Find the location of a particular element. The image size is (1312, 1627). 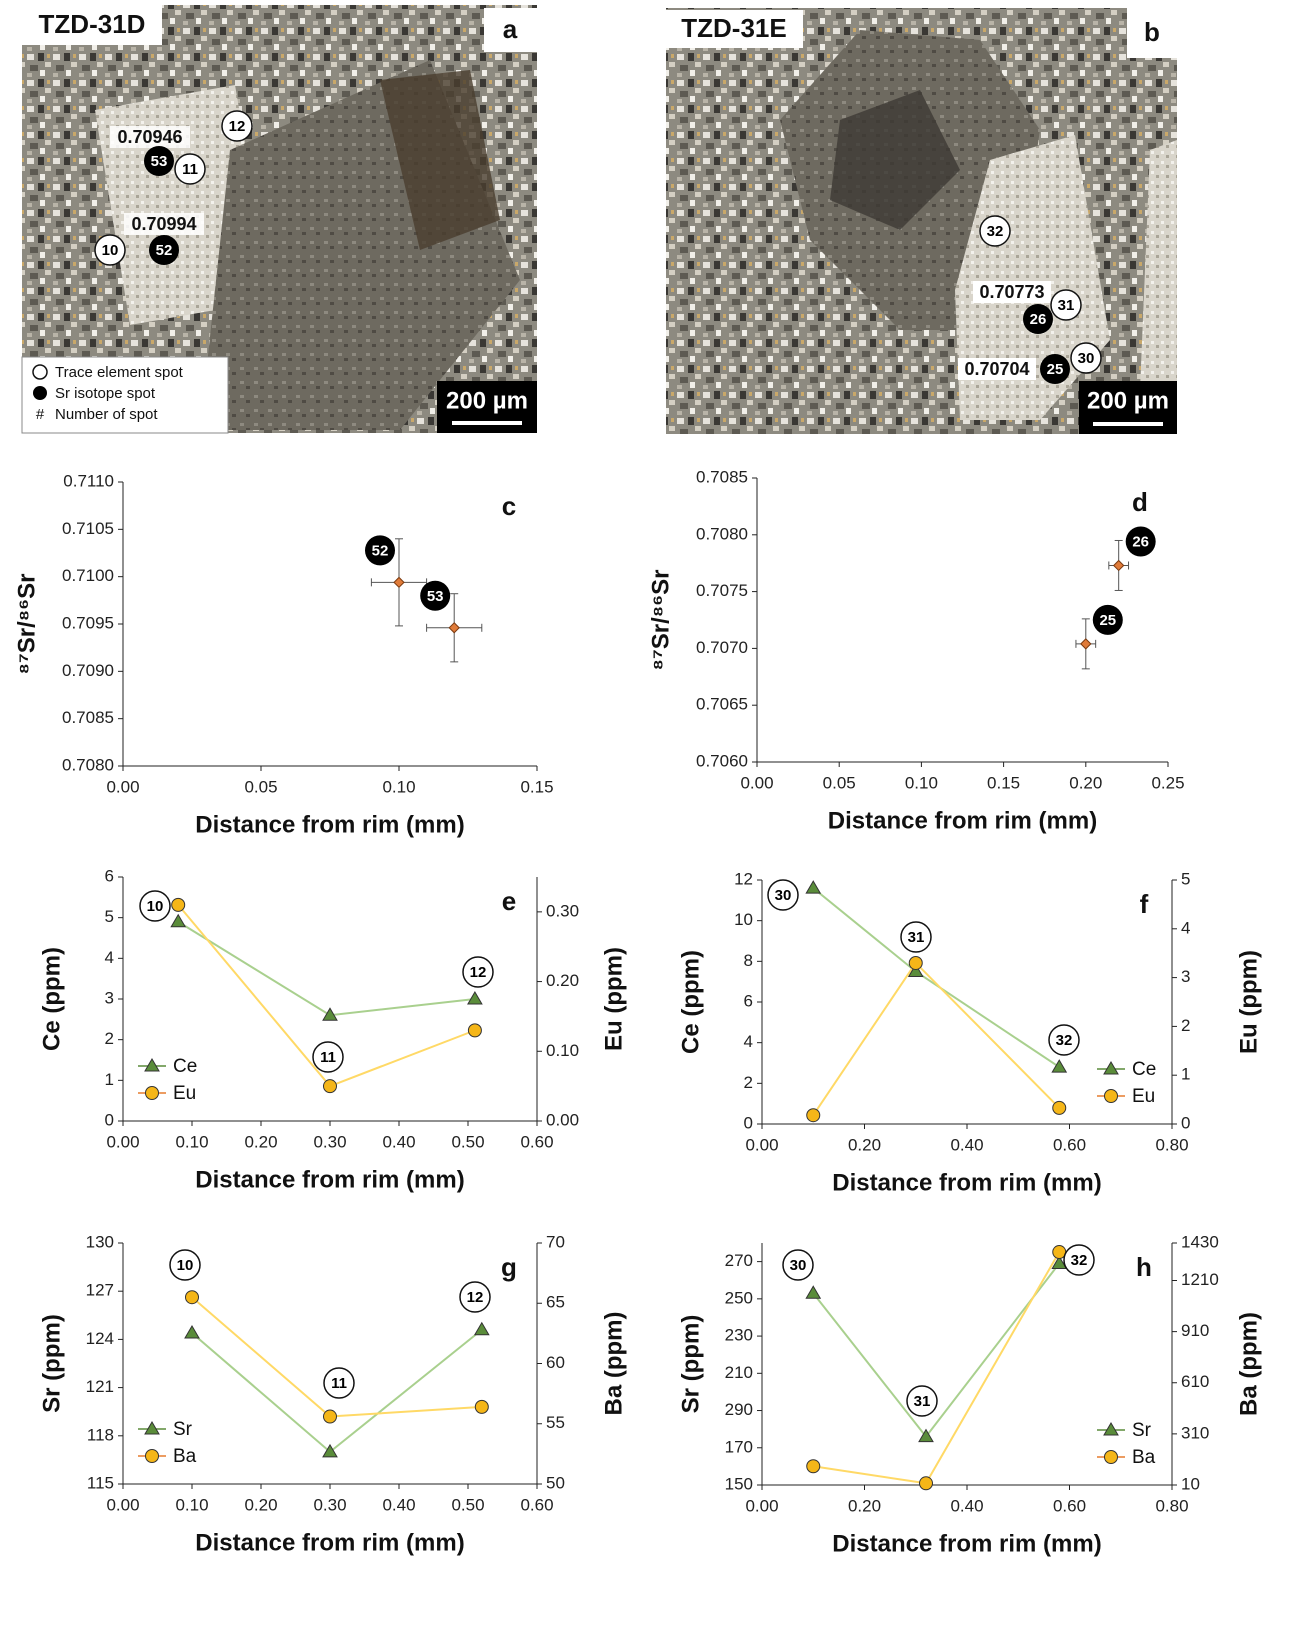

y-tick-label: 4 is located at coordinates (109, 957).